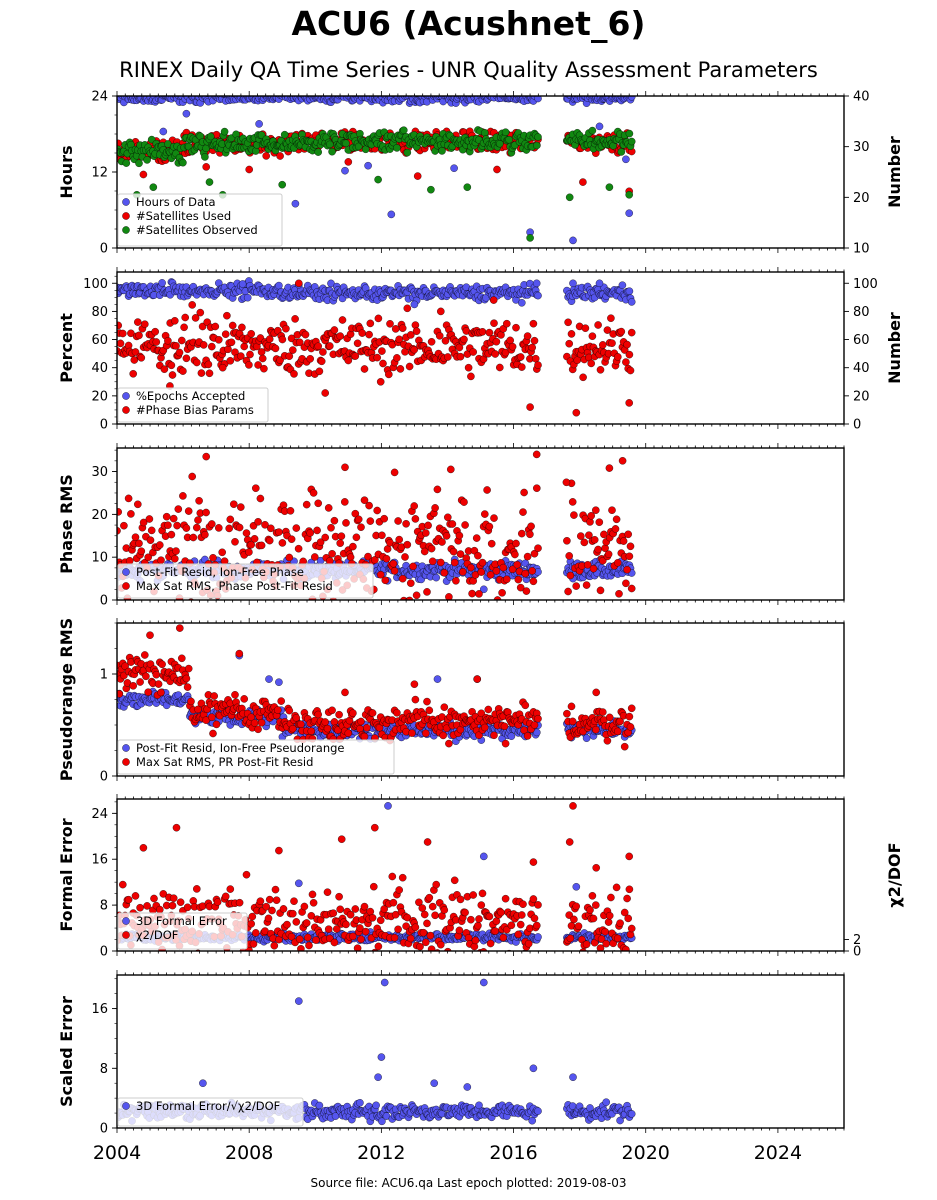 This screenshot has height=1200, width=937. I want to click on y2-tick-label: 60, so click(861, 340).